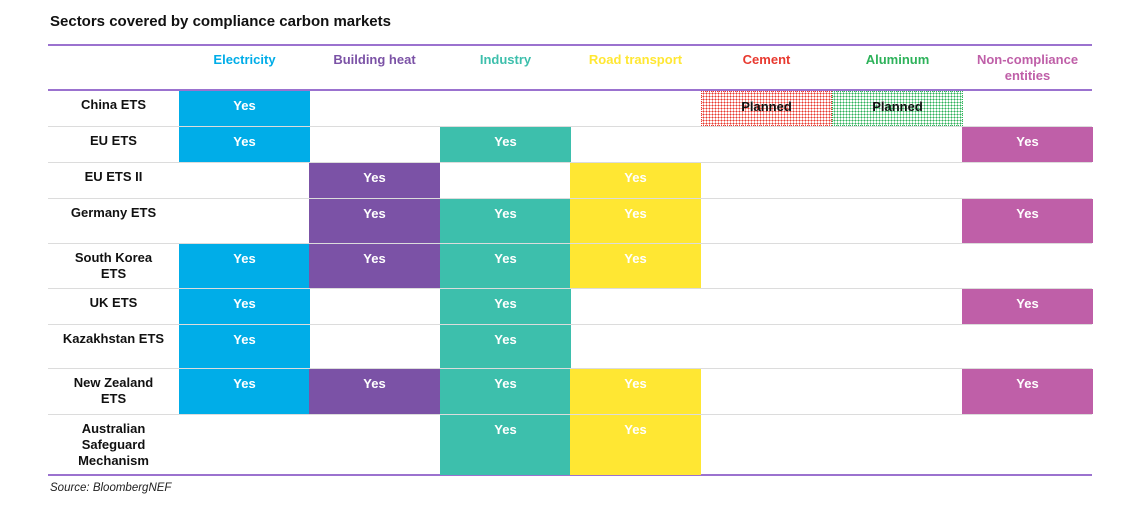  I want to click on column-header-cement: Cement, so click(766, 59).